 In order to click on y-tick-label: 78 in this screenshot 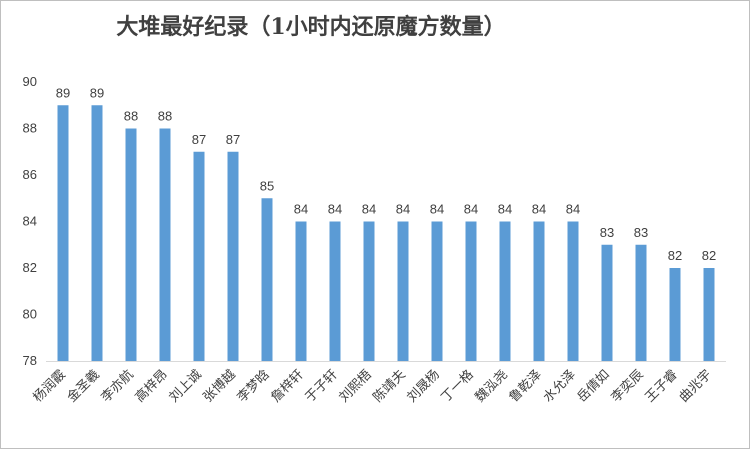, I will do `click(30, 360)`.